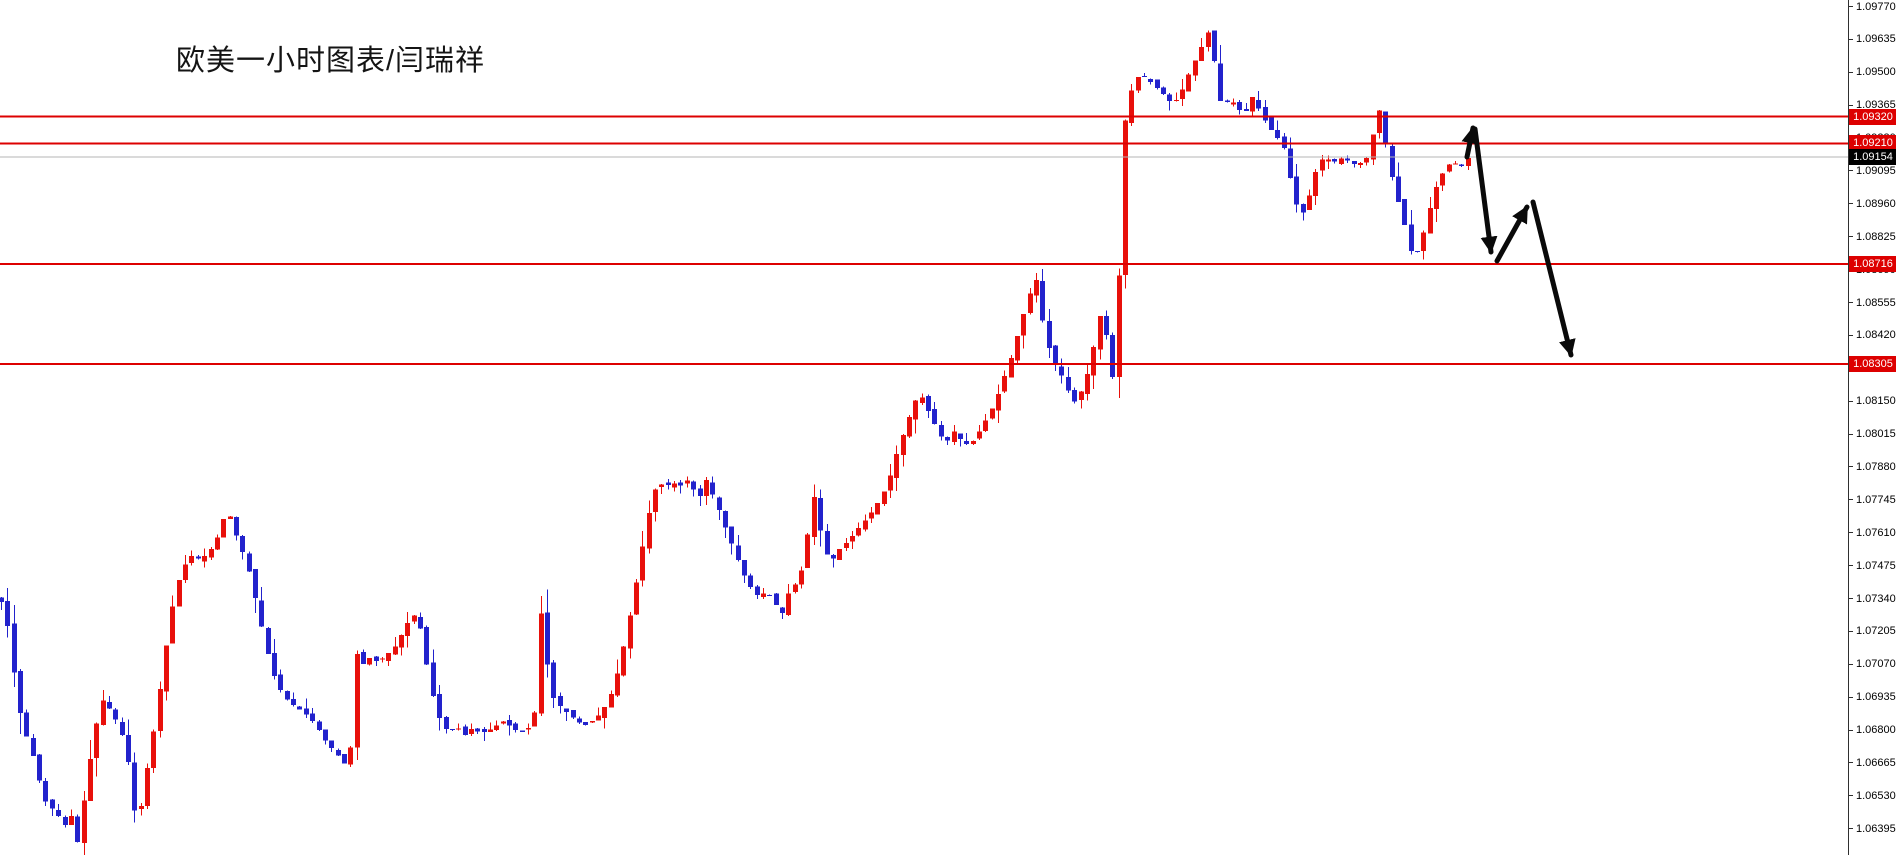 The width and height of the screenshot is (1896, 855). What do you see at coordinates (1872, 143) in the screenshot?
I see `price-level-tag: 1.09210` at bounding box center [1872, 143].